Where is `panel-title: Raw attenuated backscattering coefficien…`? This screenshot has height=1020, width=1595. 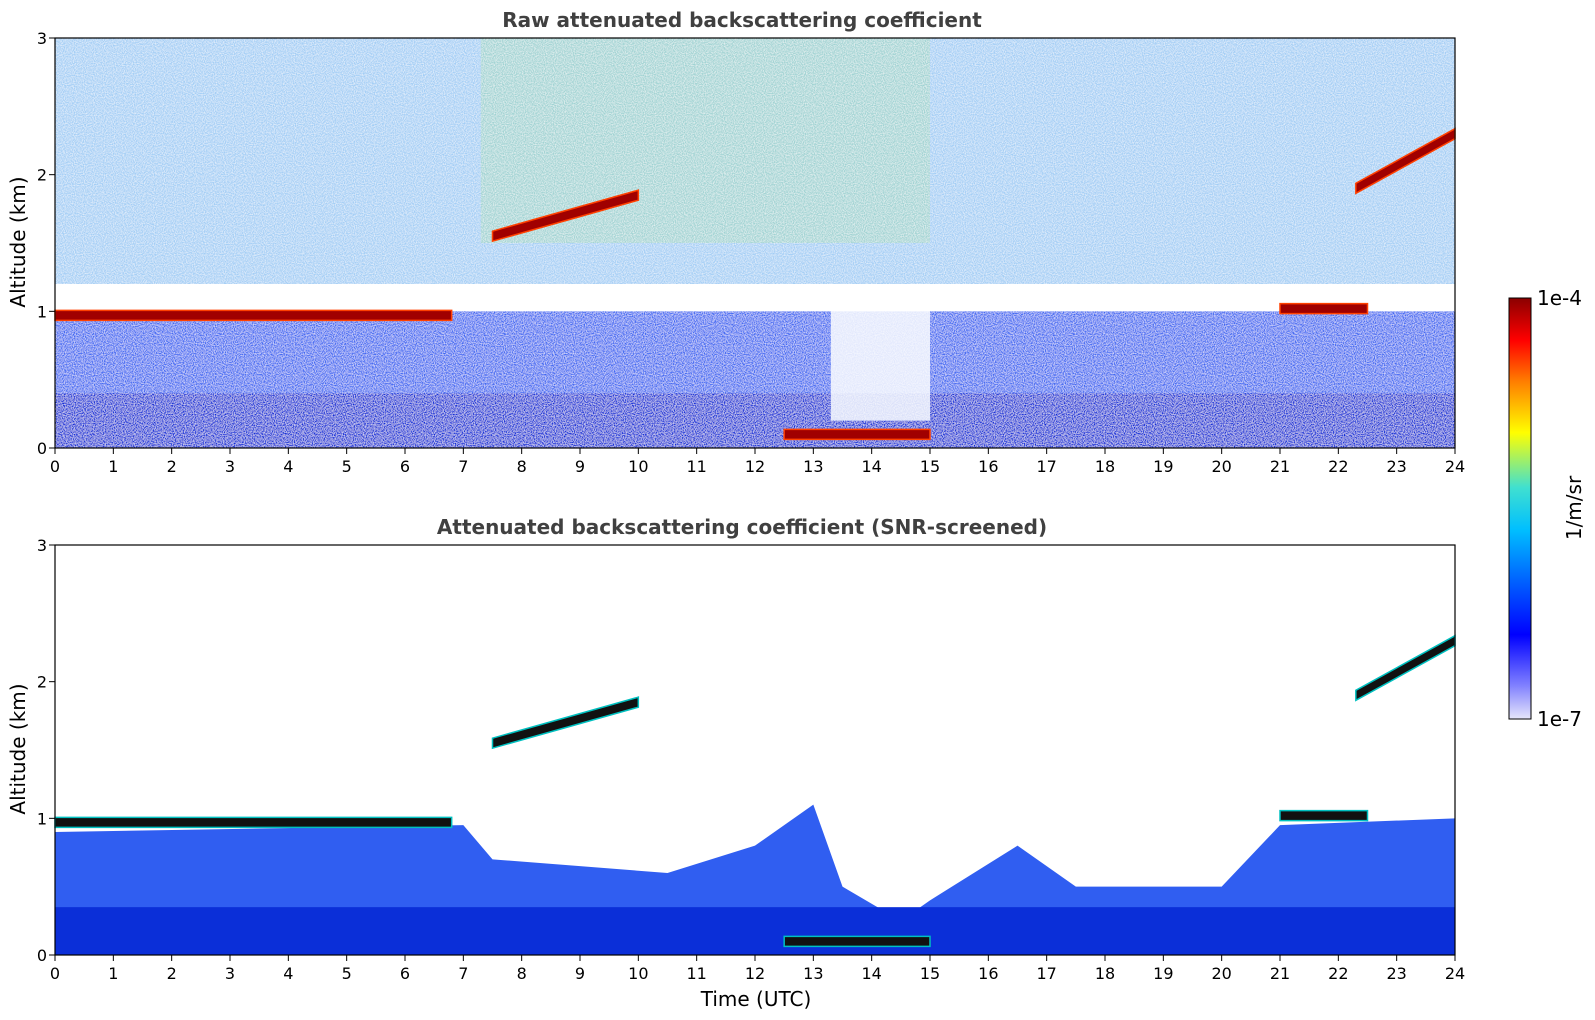 panel-title: Raw attenuated backscattering coefficien… is located at coordinates (742, 20).